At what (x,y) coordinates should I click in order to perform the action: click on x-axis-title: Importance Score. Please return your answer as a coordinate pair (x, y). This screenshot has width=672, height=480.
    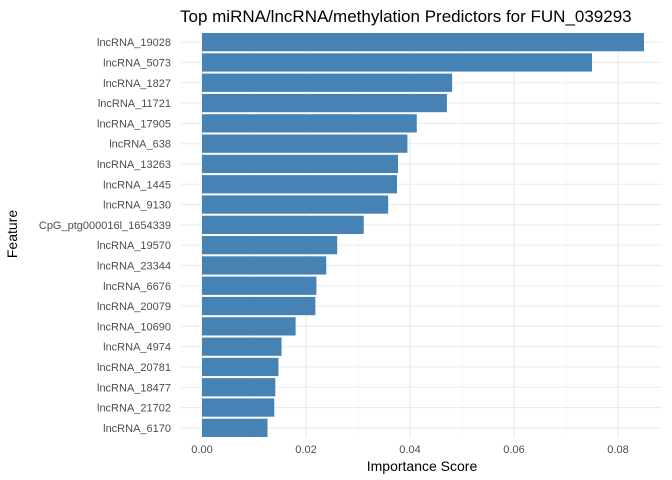
    Looking at the image, I should click on (422, 466).